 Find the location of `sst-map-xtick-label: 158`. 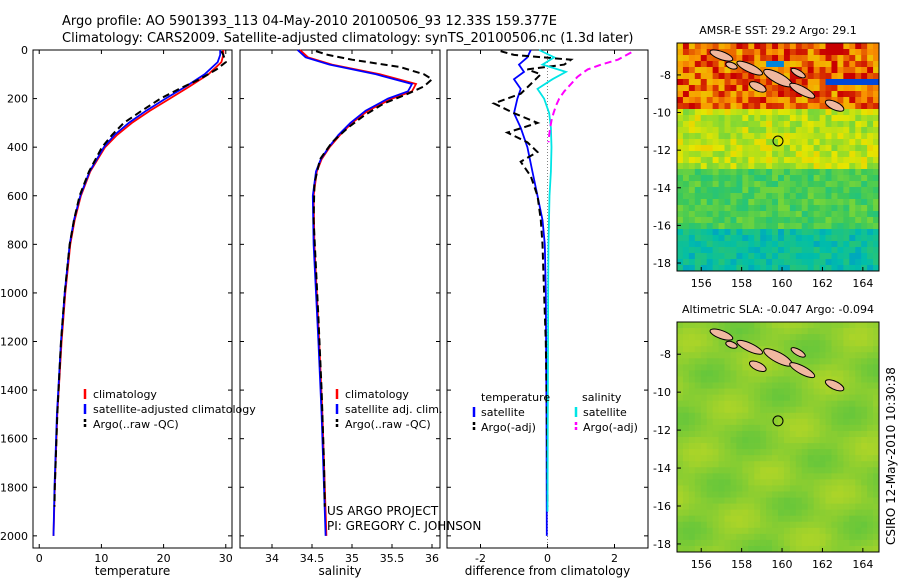

sst-map-xtick-label: 158 is located at coordinates (741, 283).